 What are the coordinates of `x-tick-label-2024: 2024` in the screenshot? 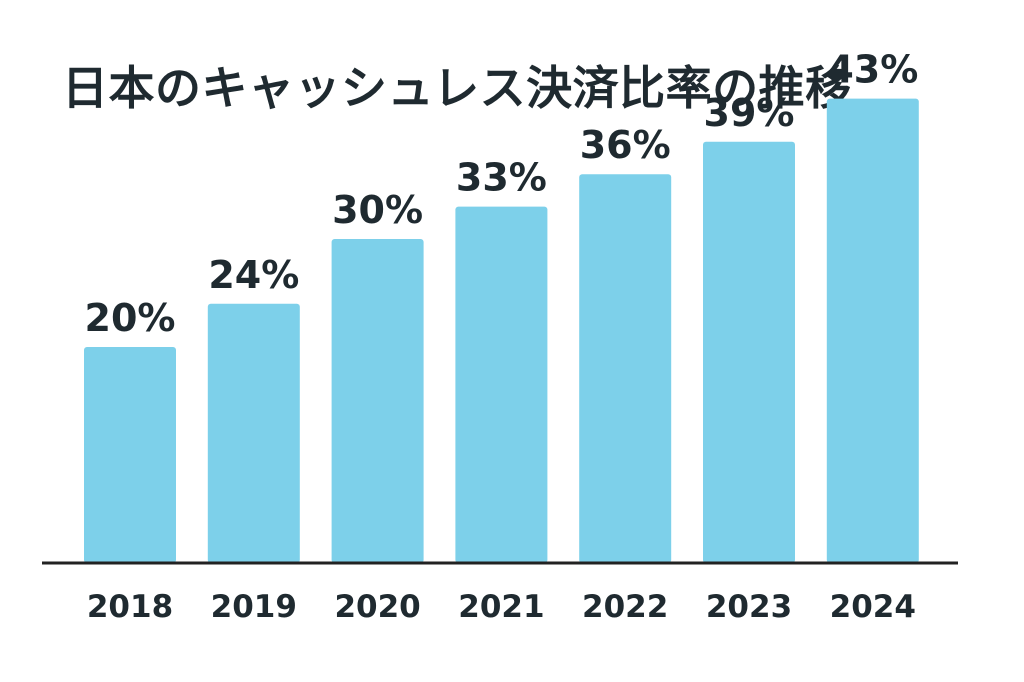 It's located at (873, 607).